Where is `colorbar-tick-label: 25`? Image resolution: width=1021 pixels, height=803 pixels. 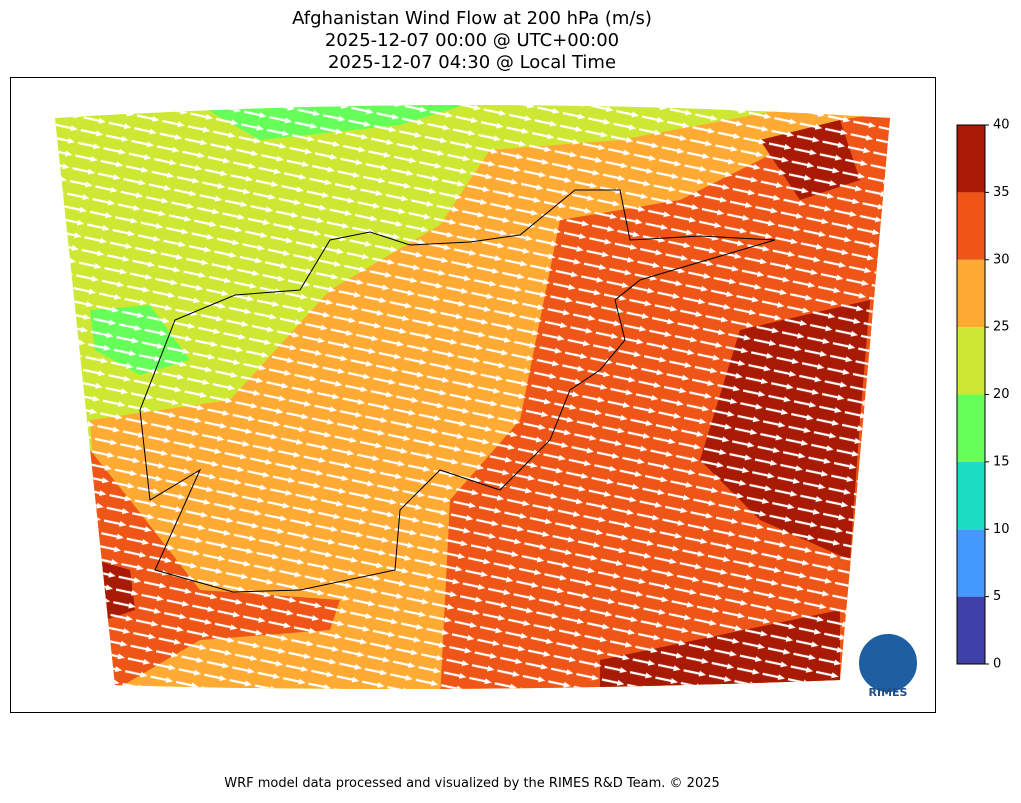 colorbar-tick-label: 25 is located at coordinates (1001, 327).